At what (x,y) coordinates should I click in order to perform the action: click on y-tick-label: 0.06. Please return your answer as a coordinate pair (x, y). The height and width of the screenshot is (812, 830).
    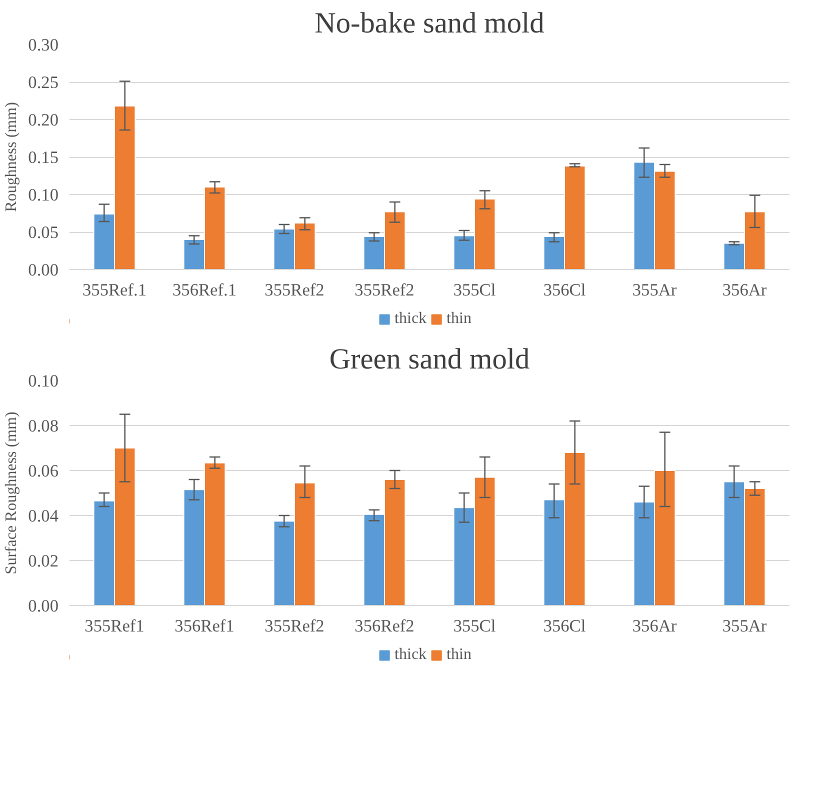
    Looking at the image, I should click on (43, 471).